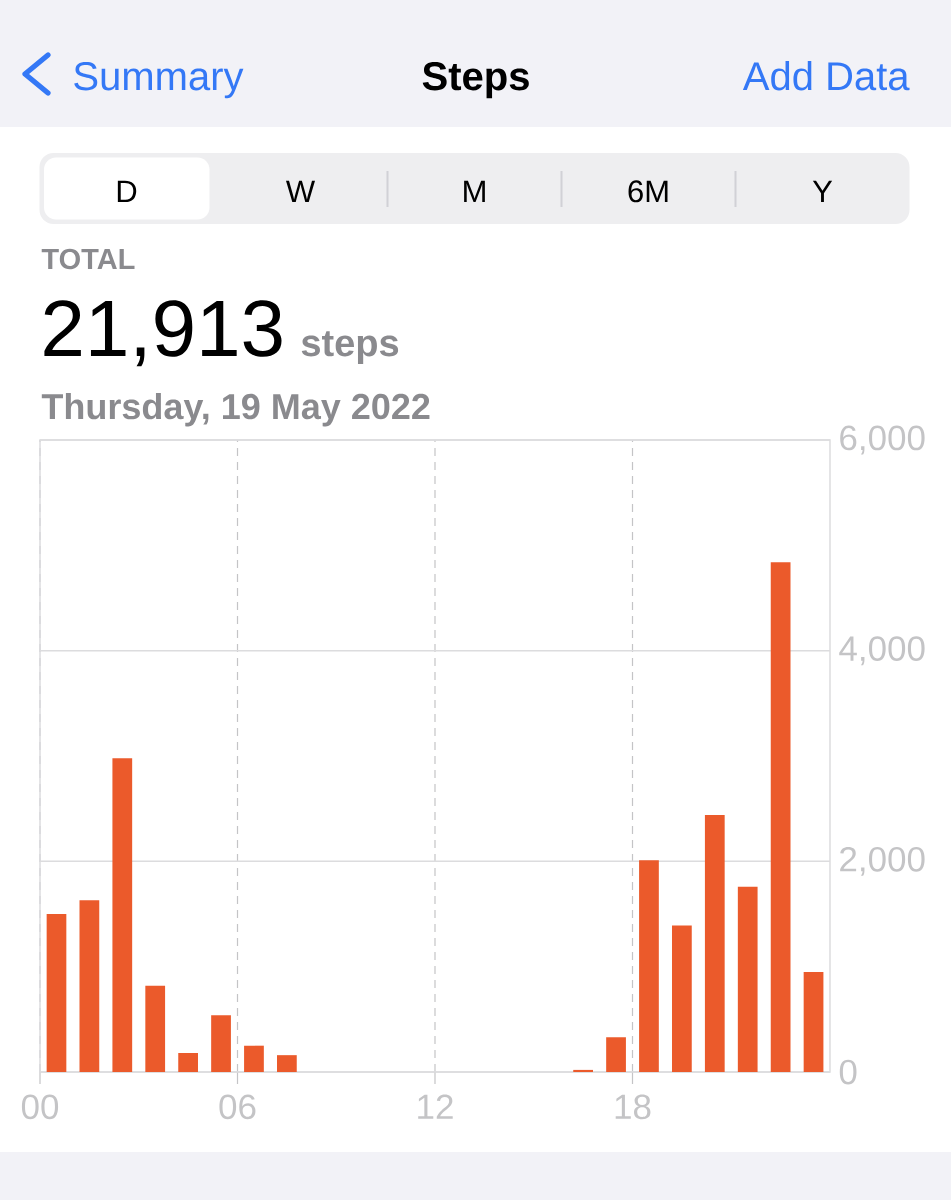 The image size is (951, 1200). Describe the element at coordinates (163, 333) in the screenshot. I see `text: 21,913` at that location.